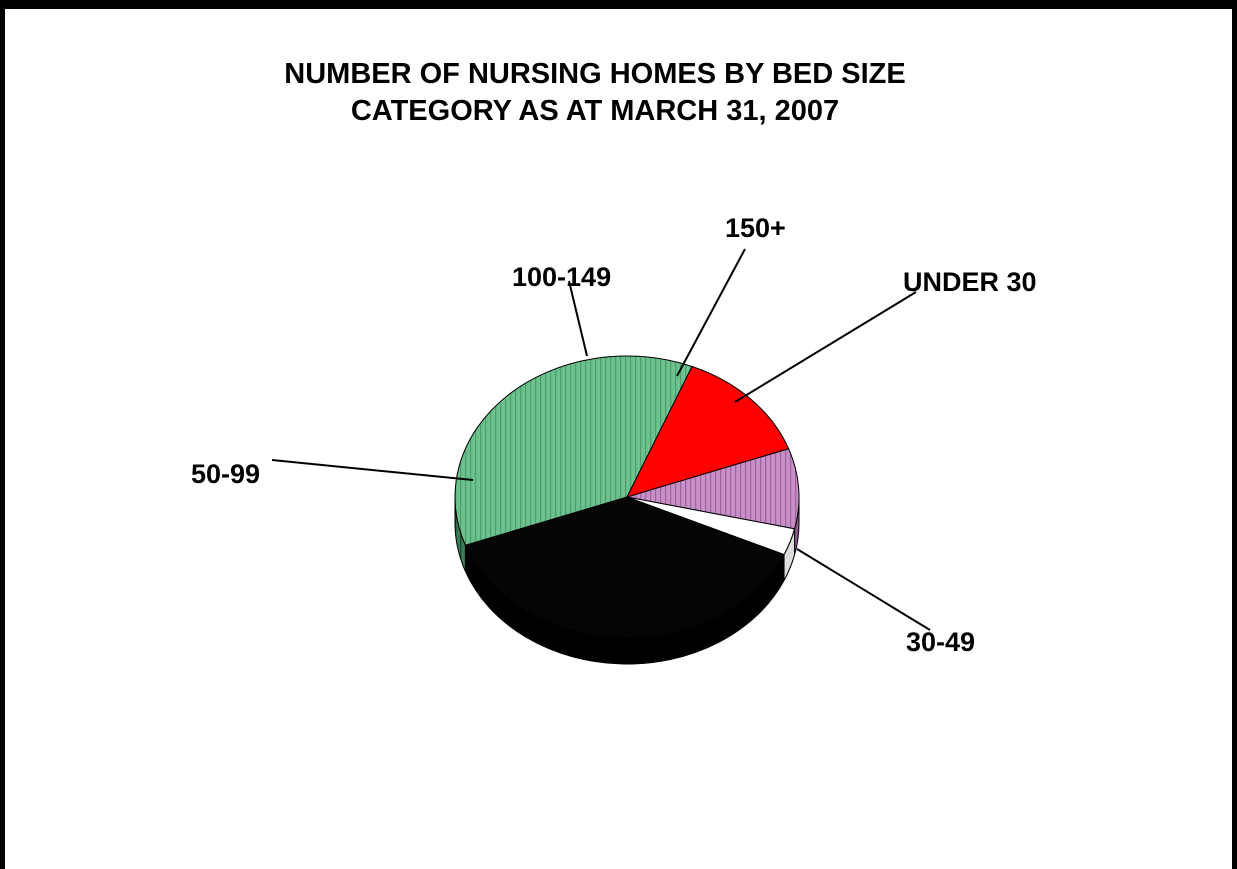 The width and height of the screenshot is (1237, 869). What do you see at coordinates (755, 228) in the screenshot?
I see `slice-label-150-plus: 150+` at bounding box center [755, 228].